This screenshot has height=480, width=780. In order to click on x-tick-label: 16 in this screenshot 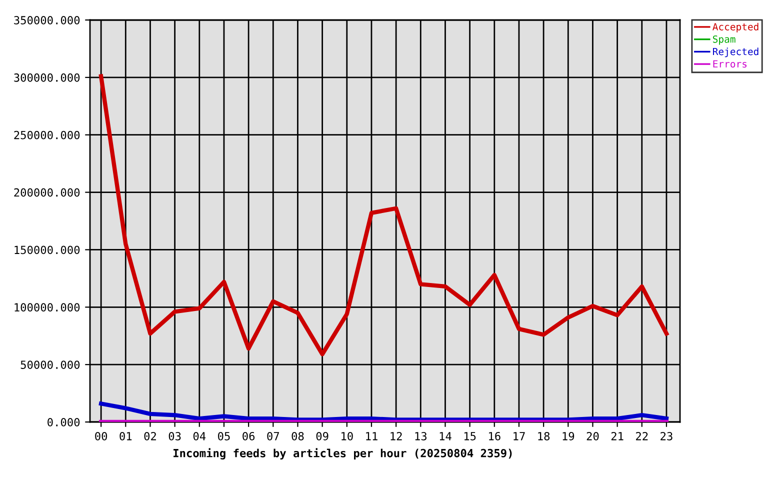, I will do `click(494, 436)`.